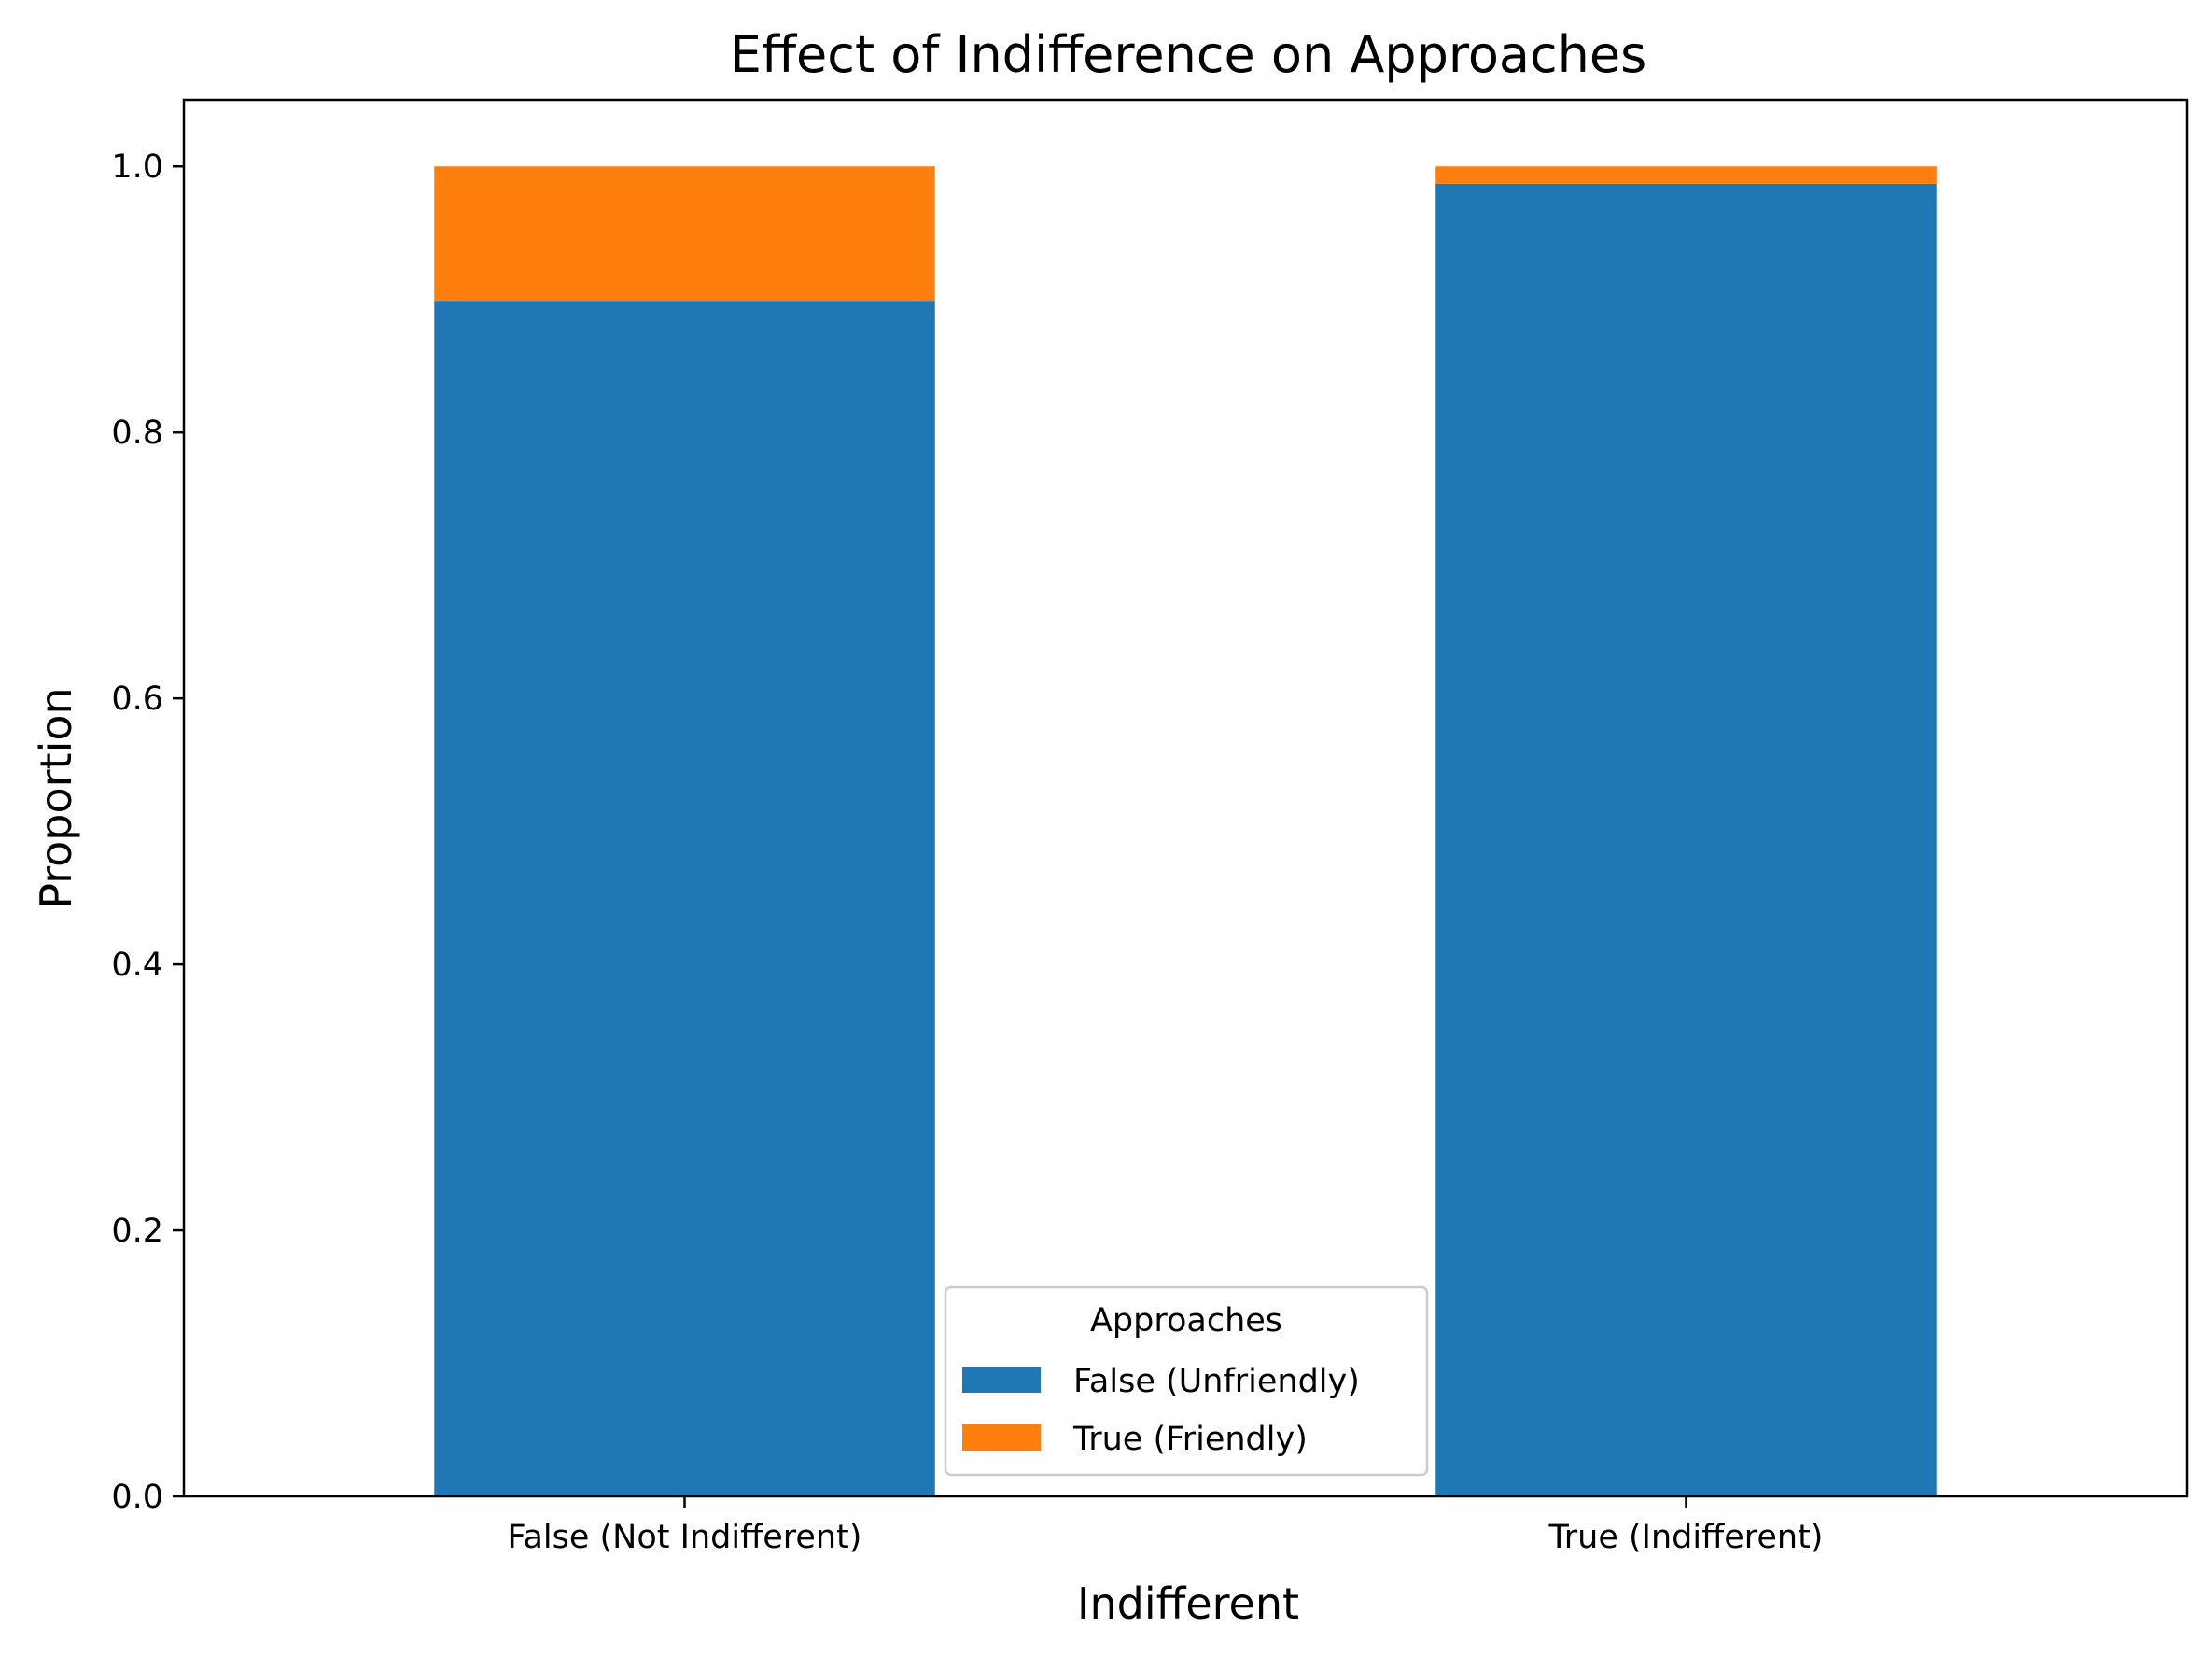 Image resolution: width=2212 pixels, height=1656 pixels. What do you see at coordinates (1190, 1440) in the screenshot?
I see `legend-label-2: True (Friendly)` at bounding box center [1190, 1440].